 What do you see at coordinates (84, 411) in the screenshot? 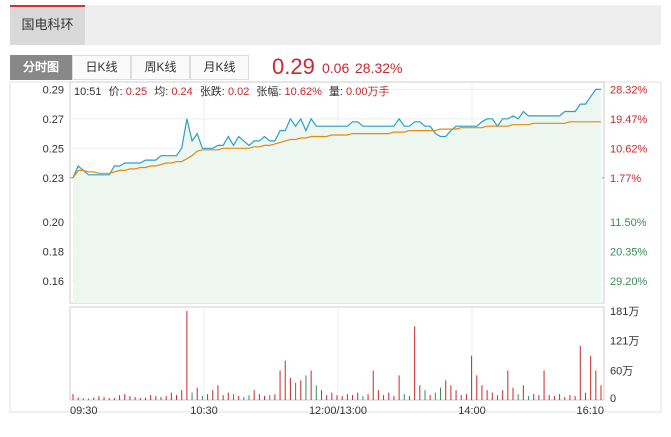
I see `x-tick-label: 09:30` at bounding box center [84, 411].